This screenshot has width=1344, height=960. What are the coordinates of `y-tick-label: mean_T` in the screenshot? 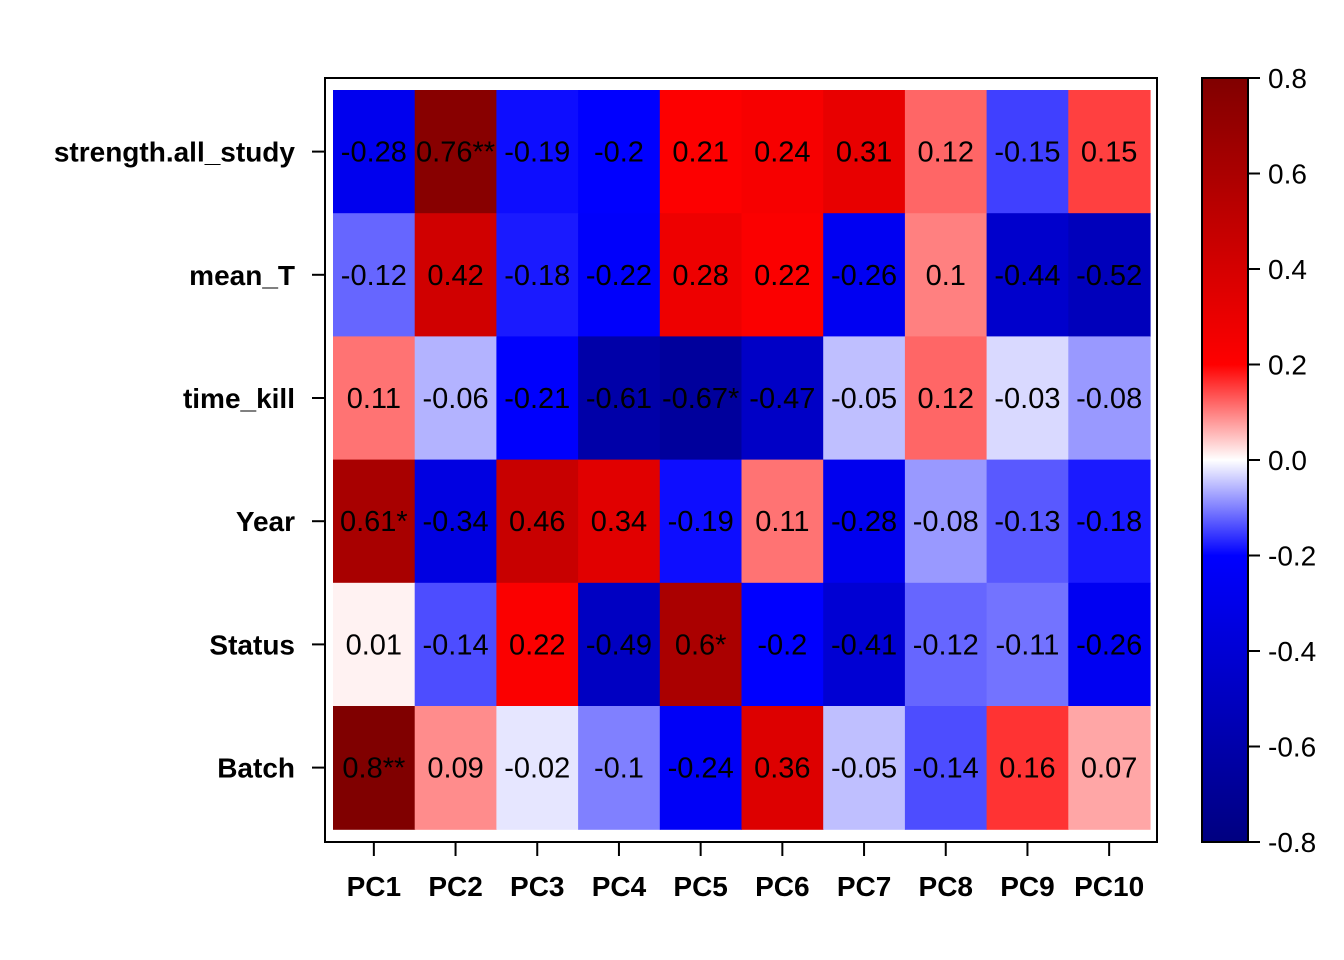 It's located at (242, 275).